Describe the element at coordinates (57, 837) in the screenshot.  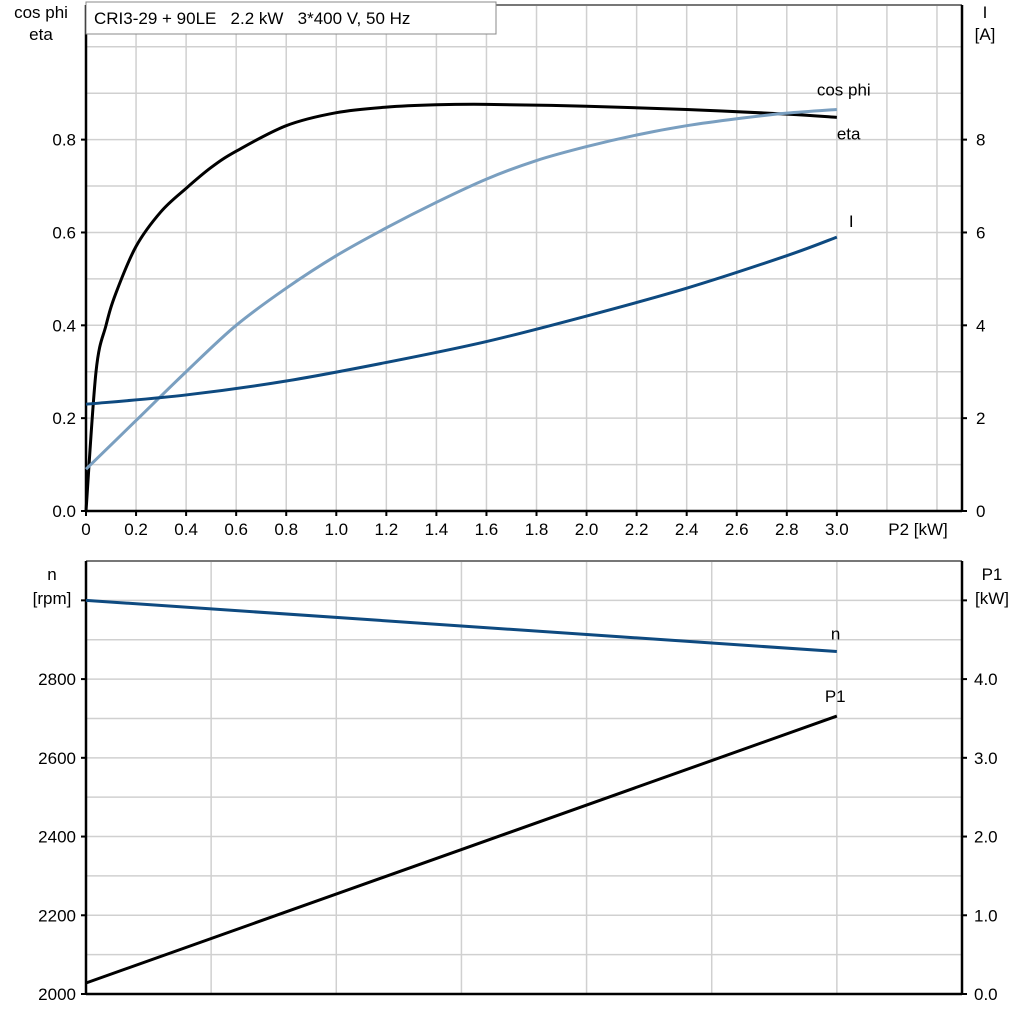
I see `y-left-tick-label: 2400` at that location.